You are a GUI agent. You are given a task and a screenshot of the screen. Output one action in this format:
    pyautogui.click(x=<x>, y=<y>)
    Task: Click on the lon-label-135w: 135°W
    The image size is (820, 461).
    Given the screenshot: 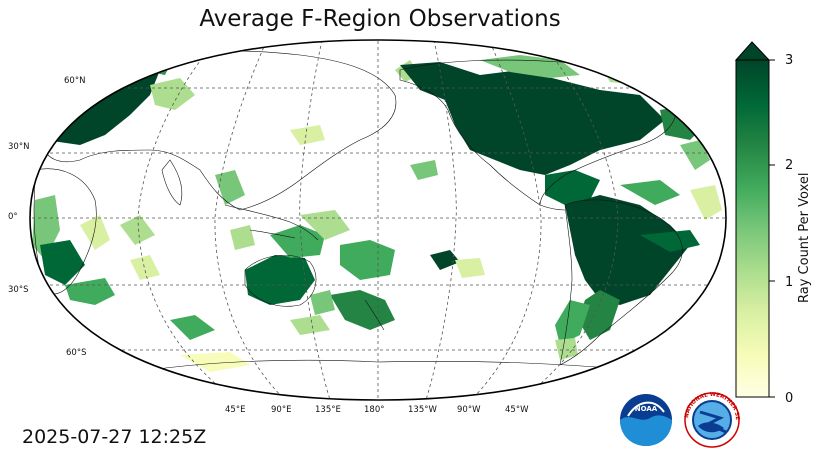 What is the action you would take?
    pyautogui.click(x=422, y=410)
    